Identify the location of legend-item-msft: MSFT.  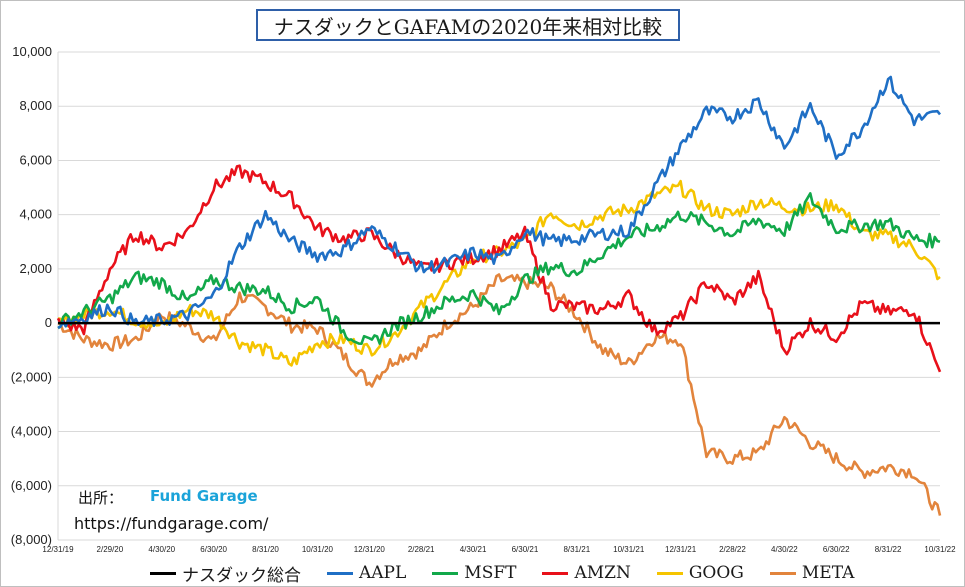
(474, 573).